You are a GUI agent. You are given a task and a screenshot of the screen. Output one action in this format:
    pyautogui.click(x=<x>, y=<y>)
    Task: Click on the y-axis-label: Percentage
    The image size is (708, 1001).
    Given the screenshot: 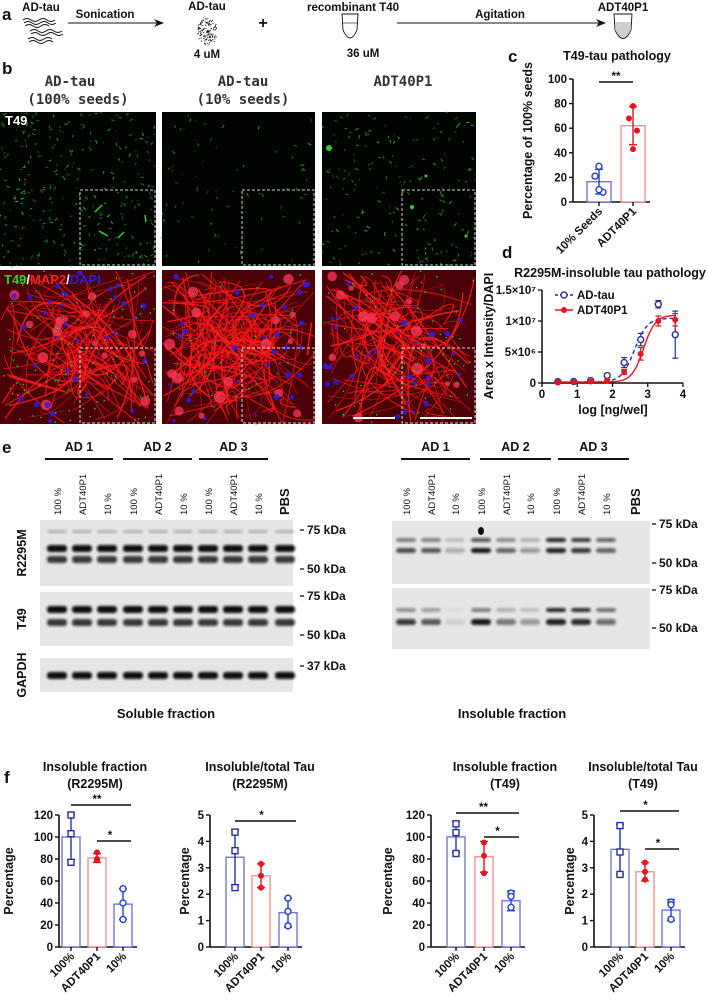 What is the action you would take?
    pyautogui.click(x=570, y=880)
    